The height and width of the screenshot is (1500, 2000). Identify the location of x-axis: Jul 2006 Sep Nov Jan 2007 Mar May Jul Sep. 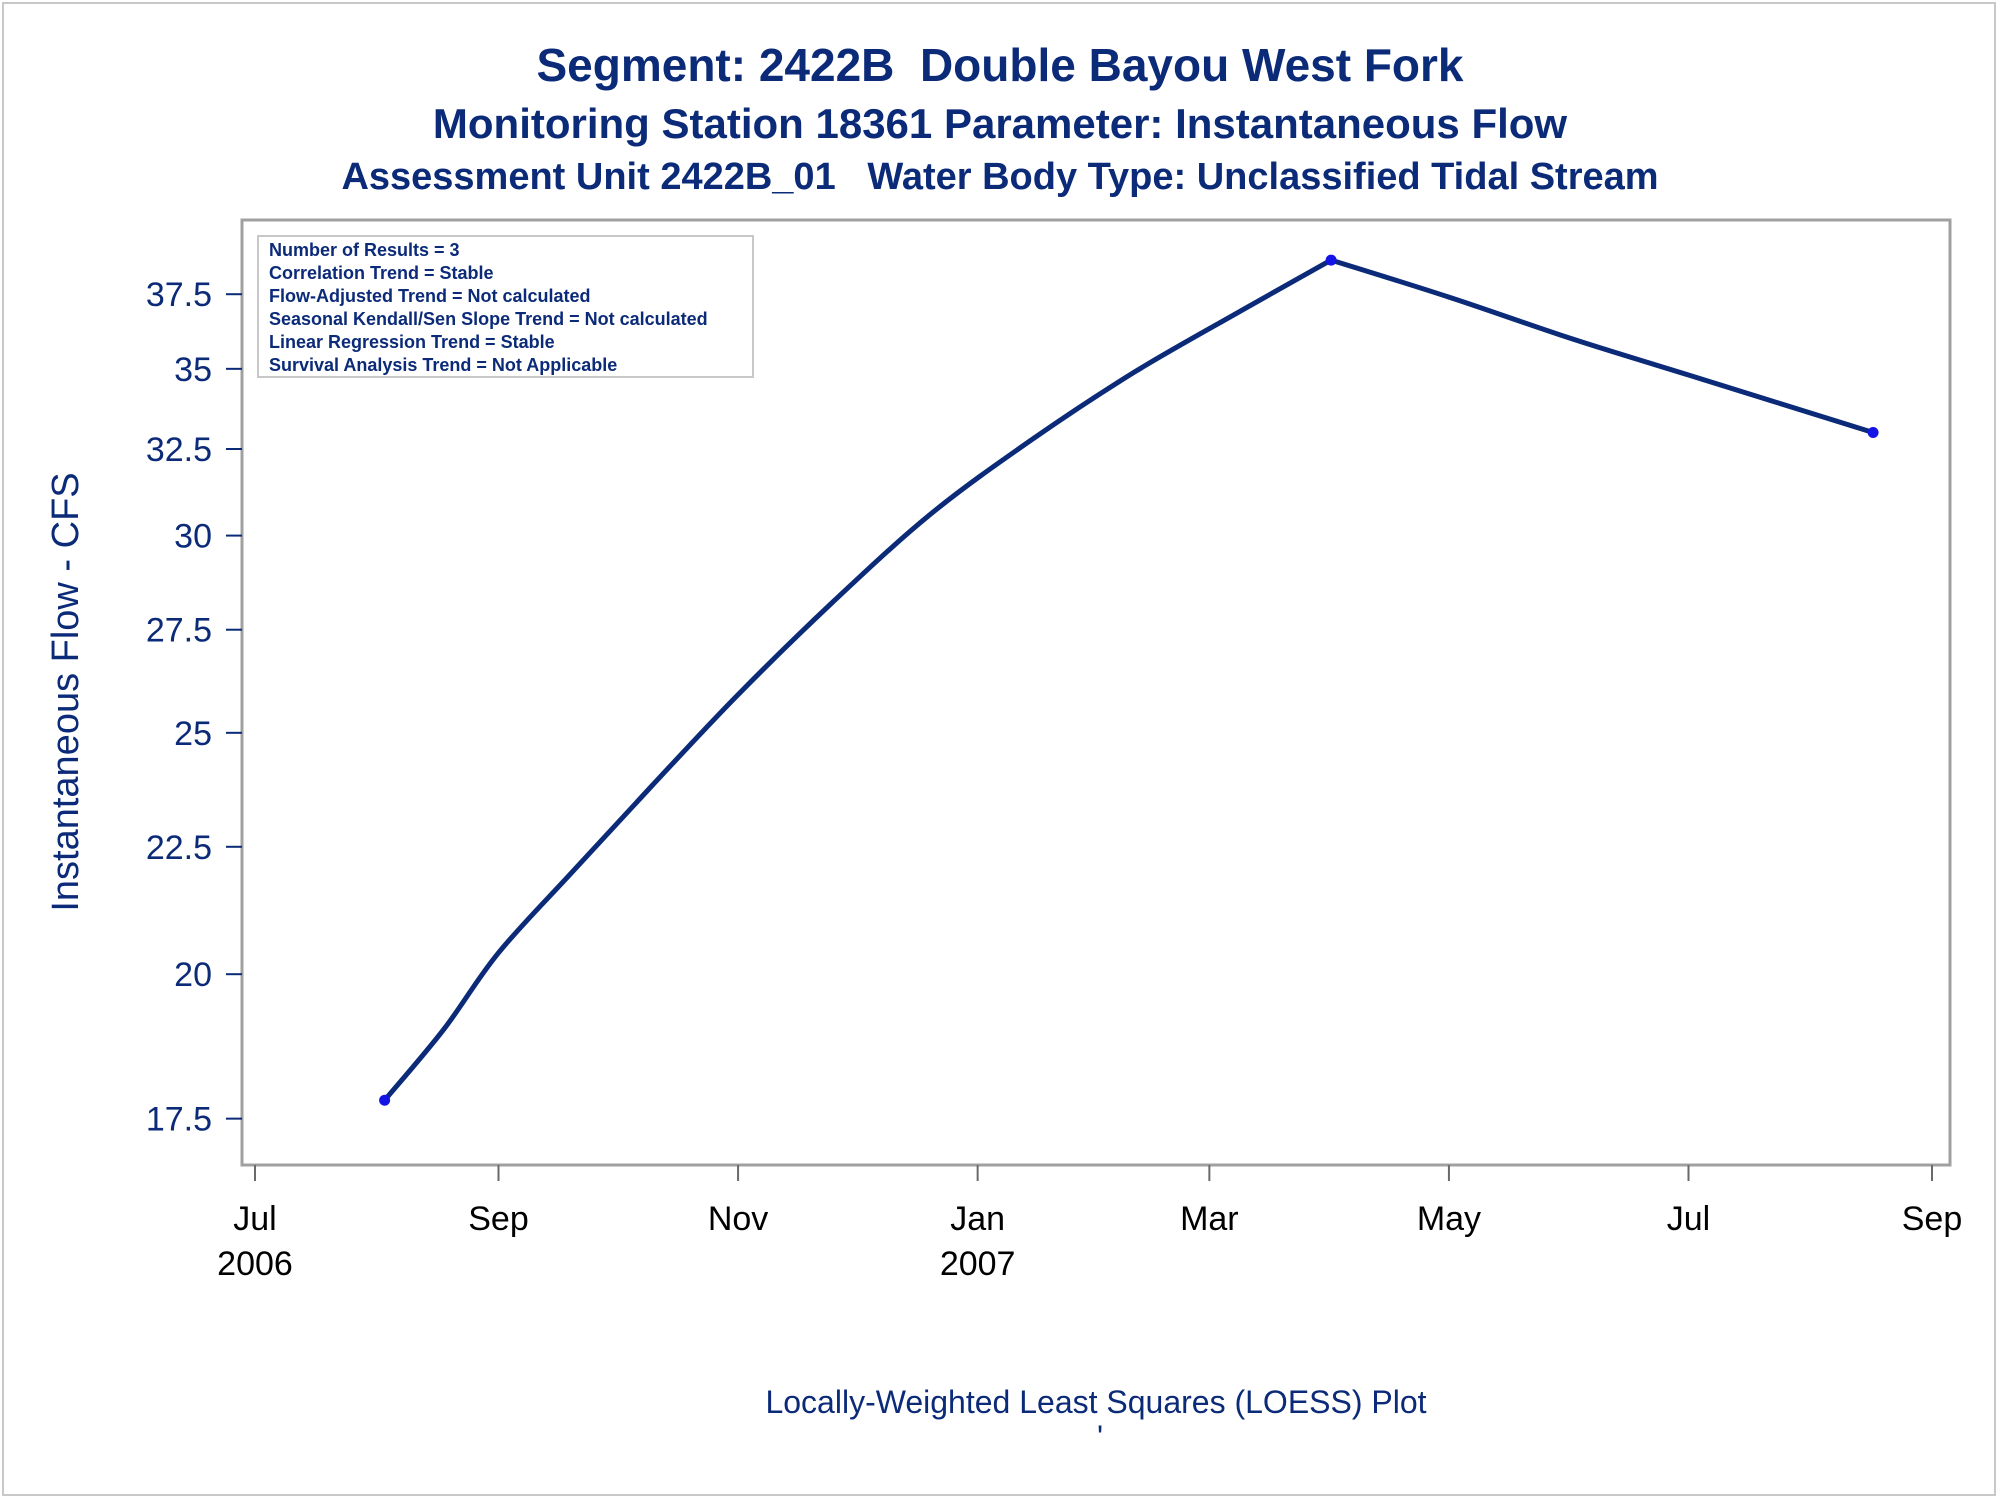
(1089, 1224).